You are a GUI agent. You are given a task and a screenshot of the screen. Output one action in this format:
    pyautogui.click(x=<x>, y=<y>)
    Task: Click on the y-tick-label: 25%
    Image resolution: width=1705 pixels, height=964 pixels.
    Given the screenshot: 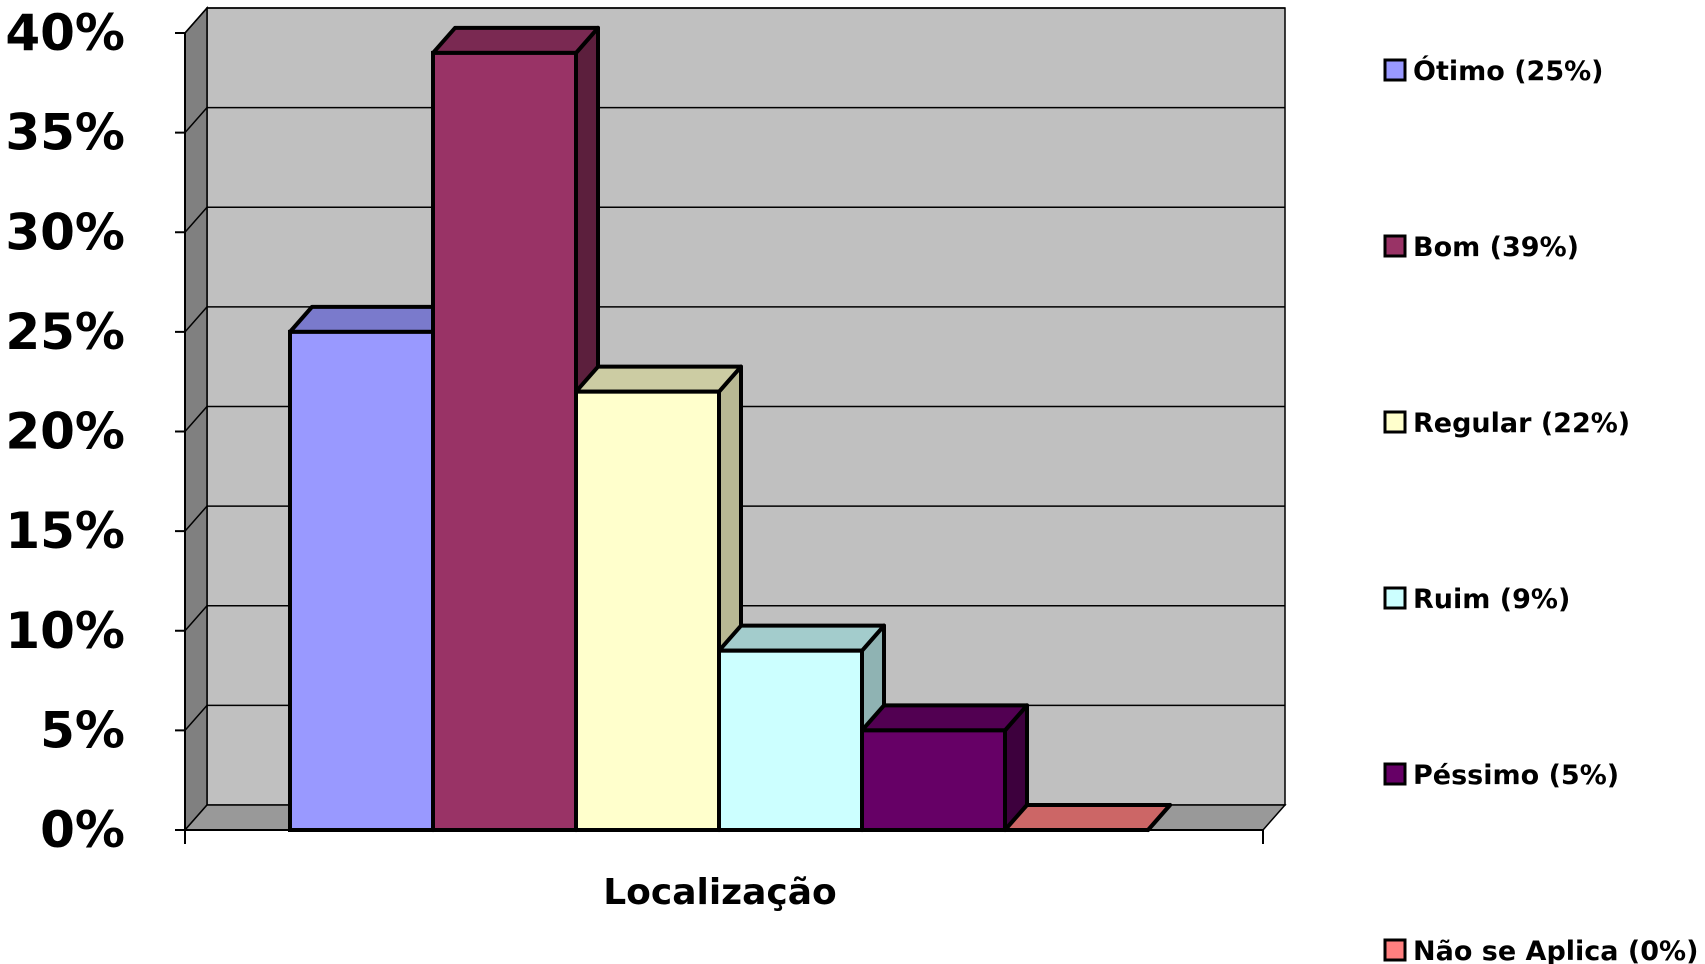 What is the action you would take?
    pyautogui.click(x=65, y=332)
    